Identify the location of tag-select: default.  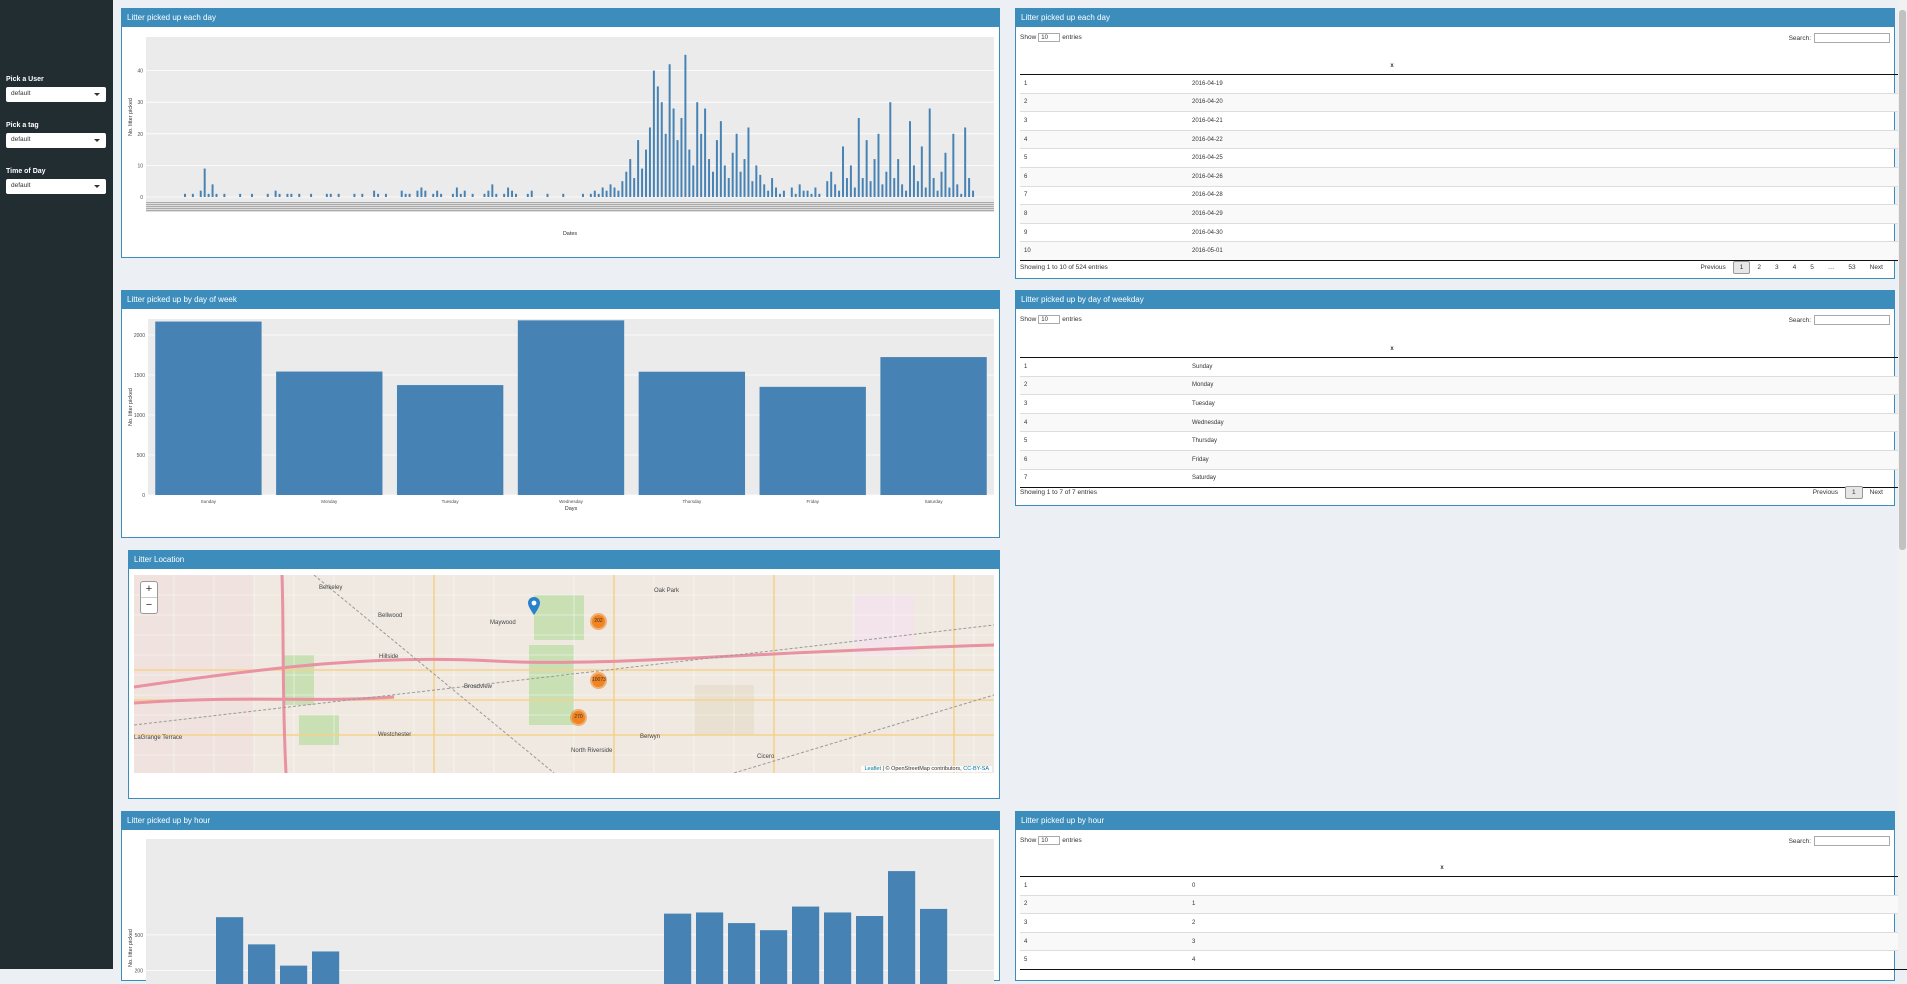
(56, 140).